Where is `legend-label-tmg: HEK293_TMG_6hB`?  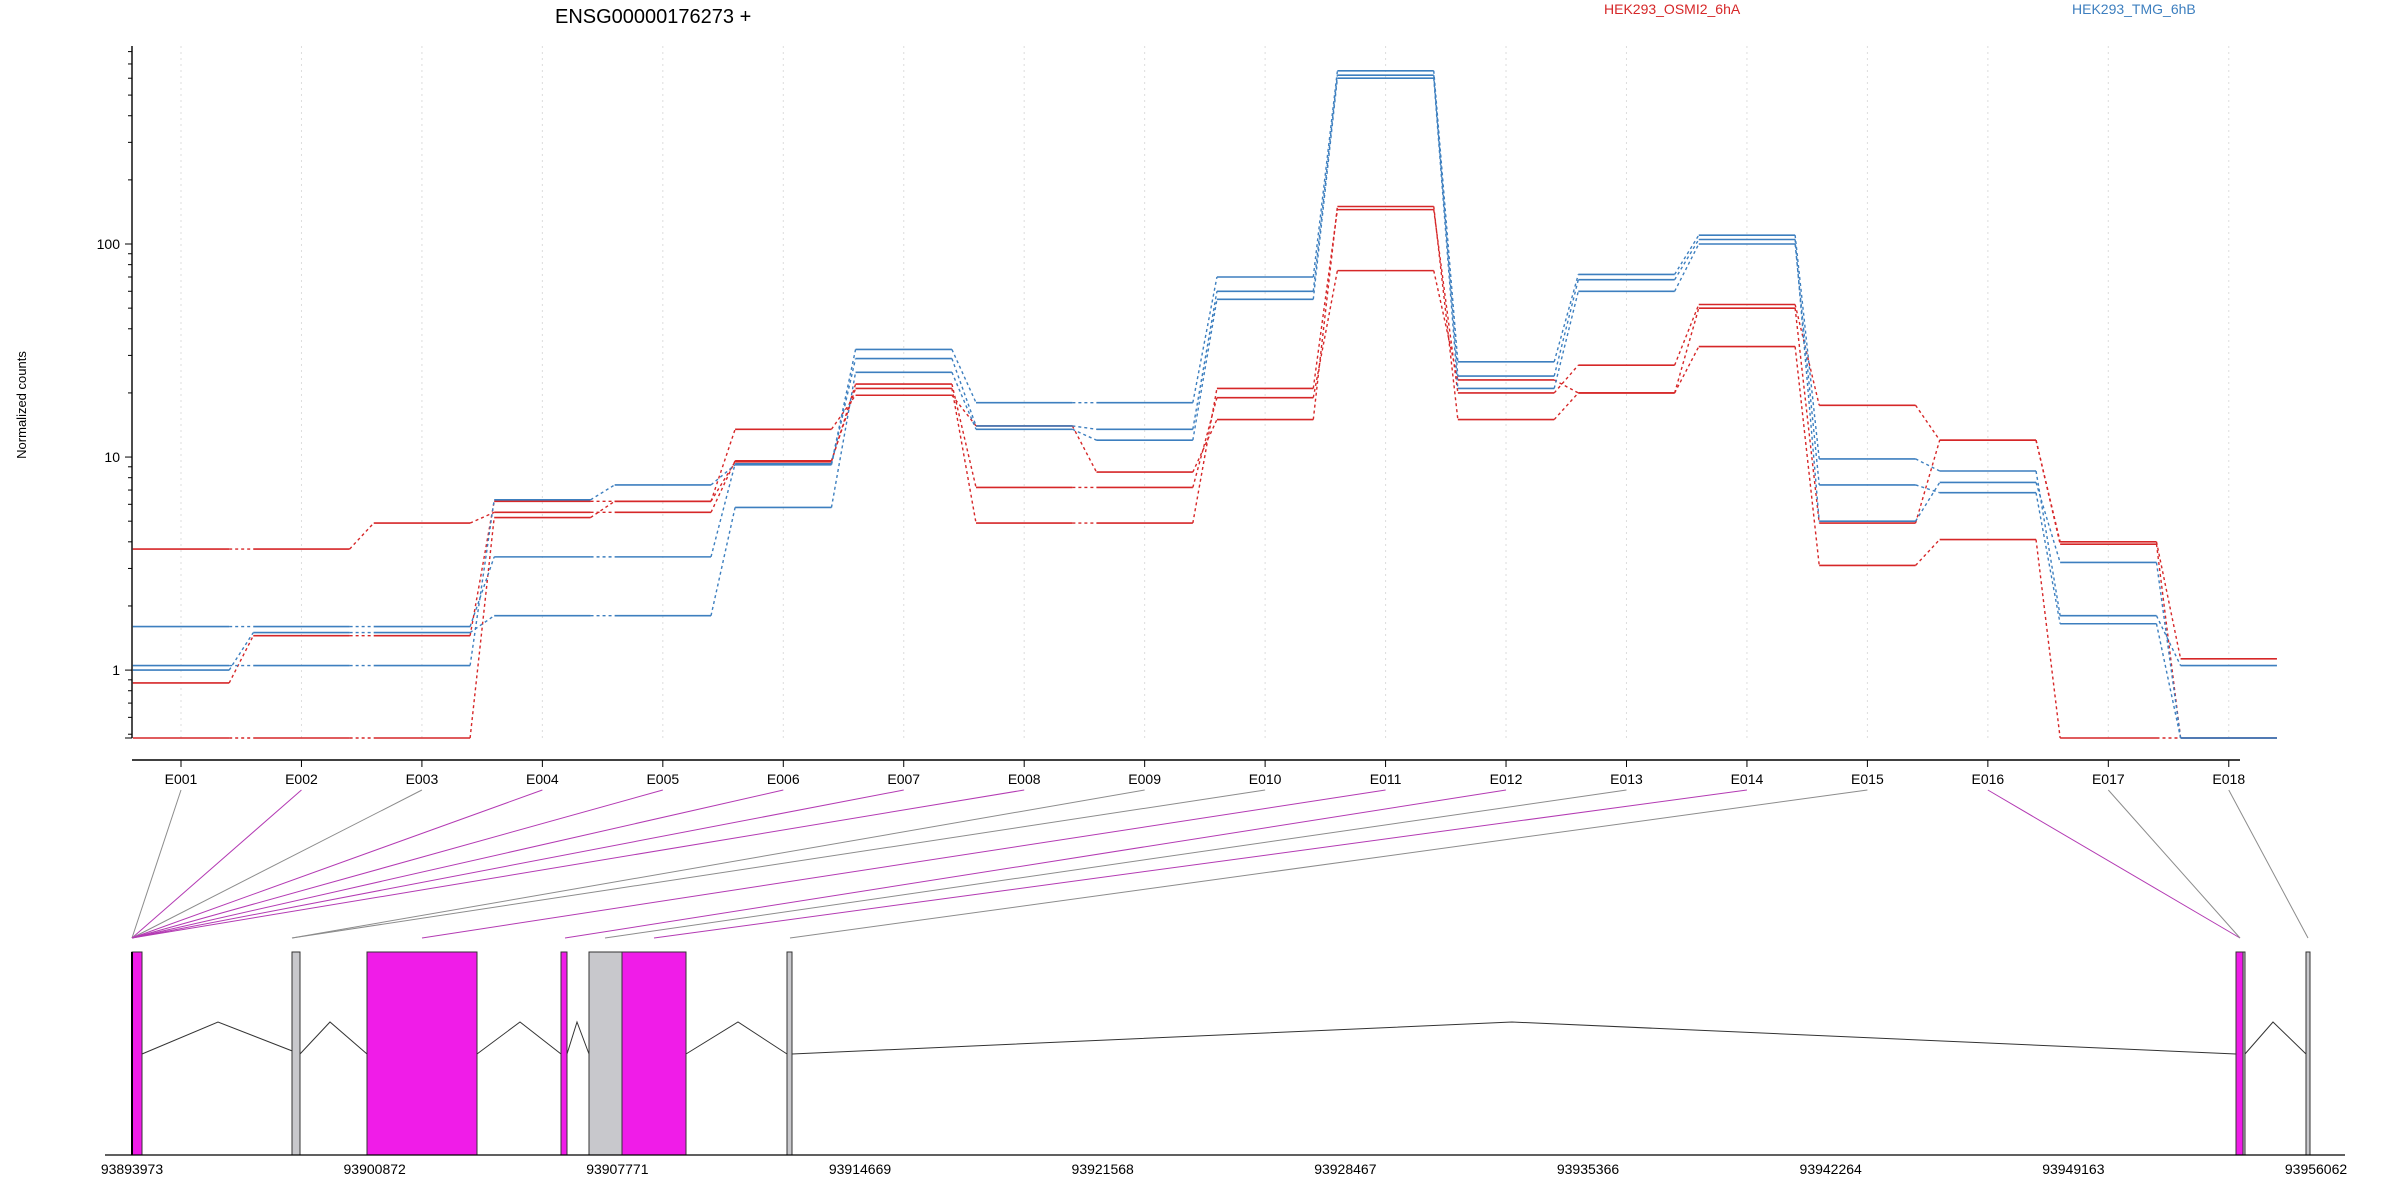 legend-label-tmg: HEK293_TMG_6hB is located at coordinates (2134, 9).